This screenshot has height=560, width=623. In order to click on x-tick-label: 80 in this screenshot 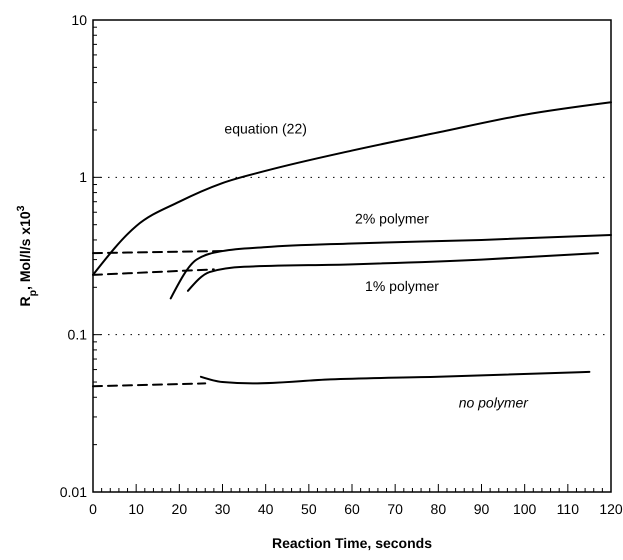, I will do `click(438, 509)`.